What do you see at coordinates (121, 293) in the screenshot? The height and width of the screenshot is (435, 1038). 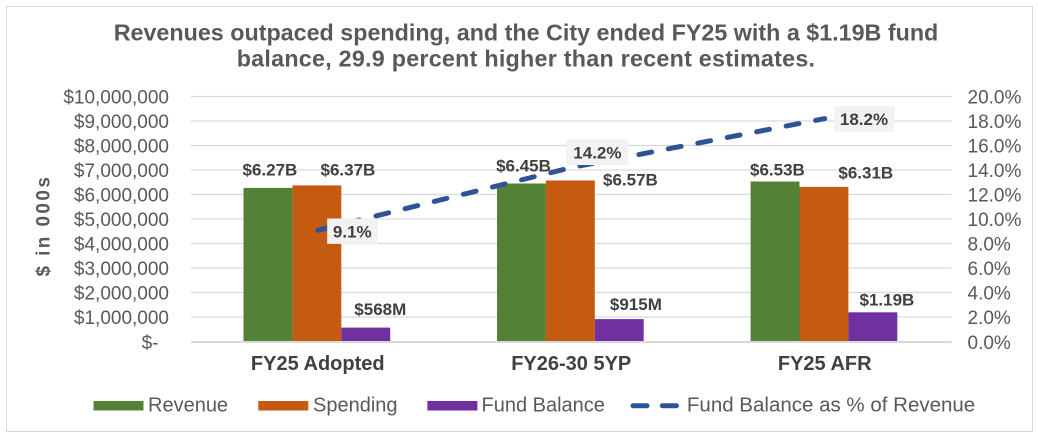 I see `svg-text: $2,000,000` at bounding box center [121, 293].